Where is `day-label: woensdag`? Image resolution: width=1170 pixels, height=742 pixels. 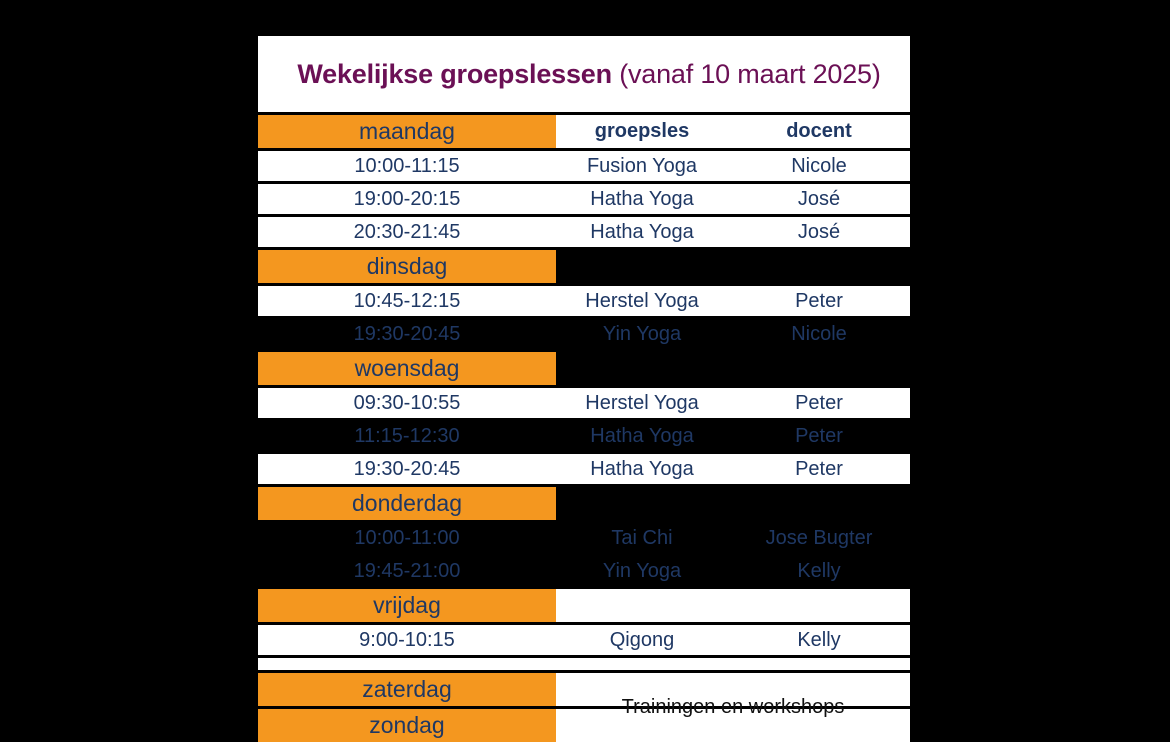 day-label: woensdag is located at coordinates (407, 367).